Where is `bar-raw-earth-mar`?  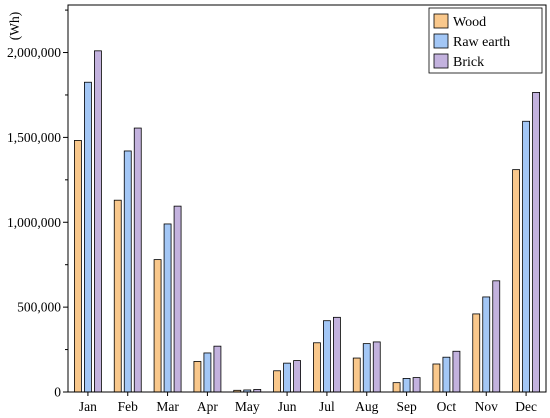 bar-raw-earth-mar is located at coordinates (167, 308).